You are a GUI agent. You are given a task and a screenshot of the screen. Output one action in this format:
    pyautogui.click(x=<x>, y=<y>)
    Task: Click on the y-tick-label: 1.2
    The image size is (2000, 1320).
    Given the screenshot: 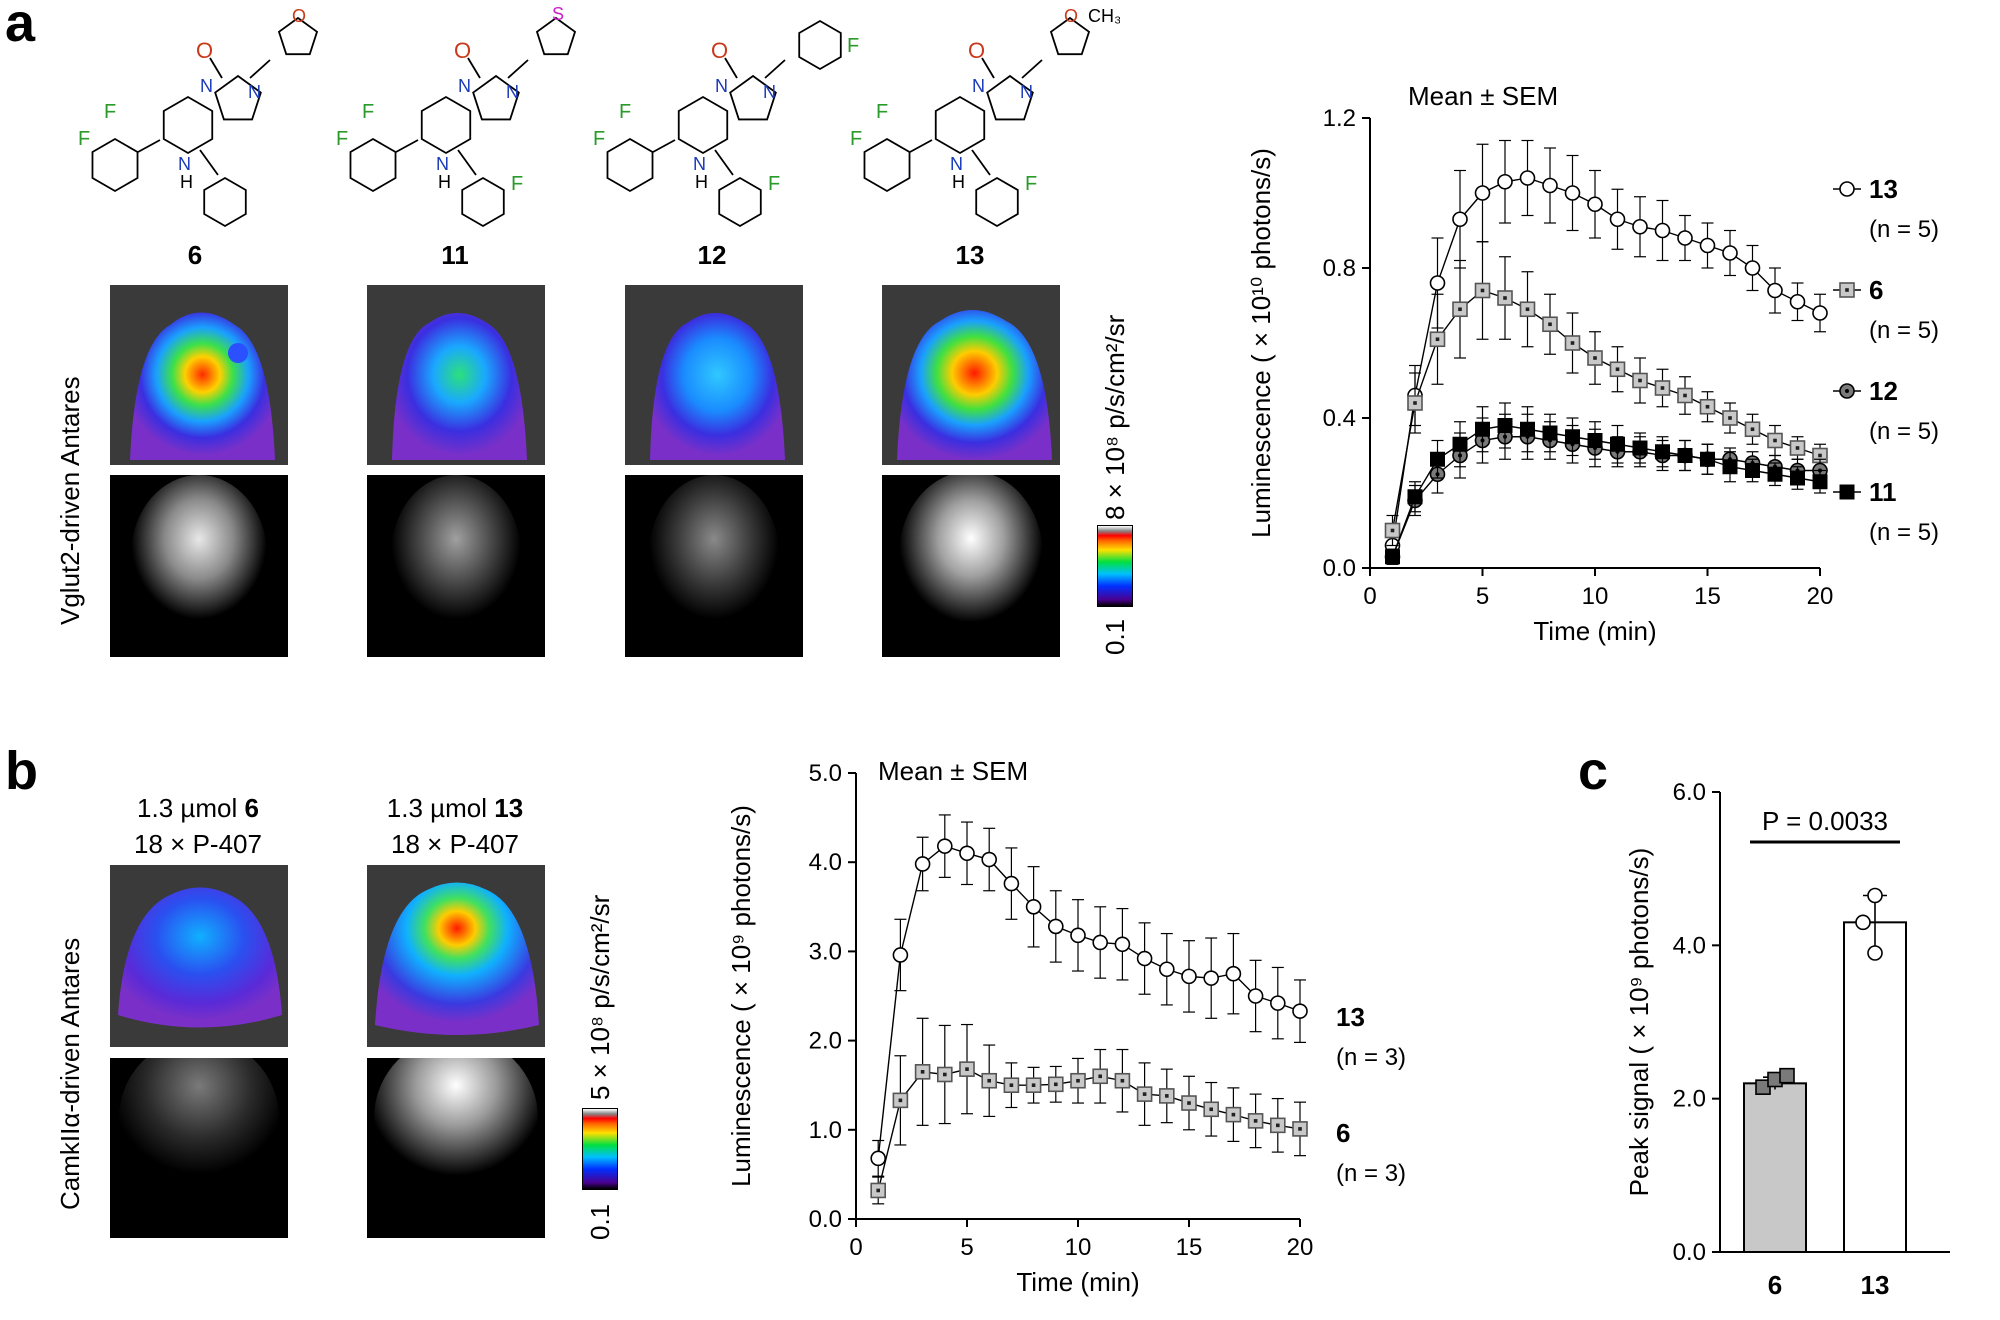 What is the action you would take?
    pyautogui.click(x=1339, y=118)
    